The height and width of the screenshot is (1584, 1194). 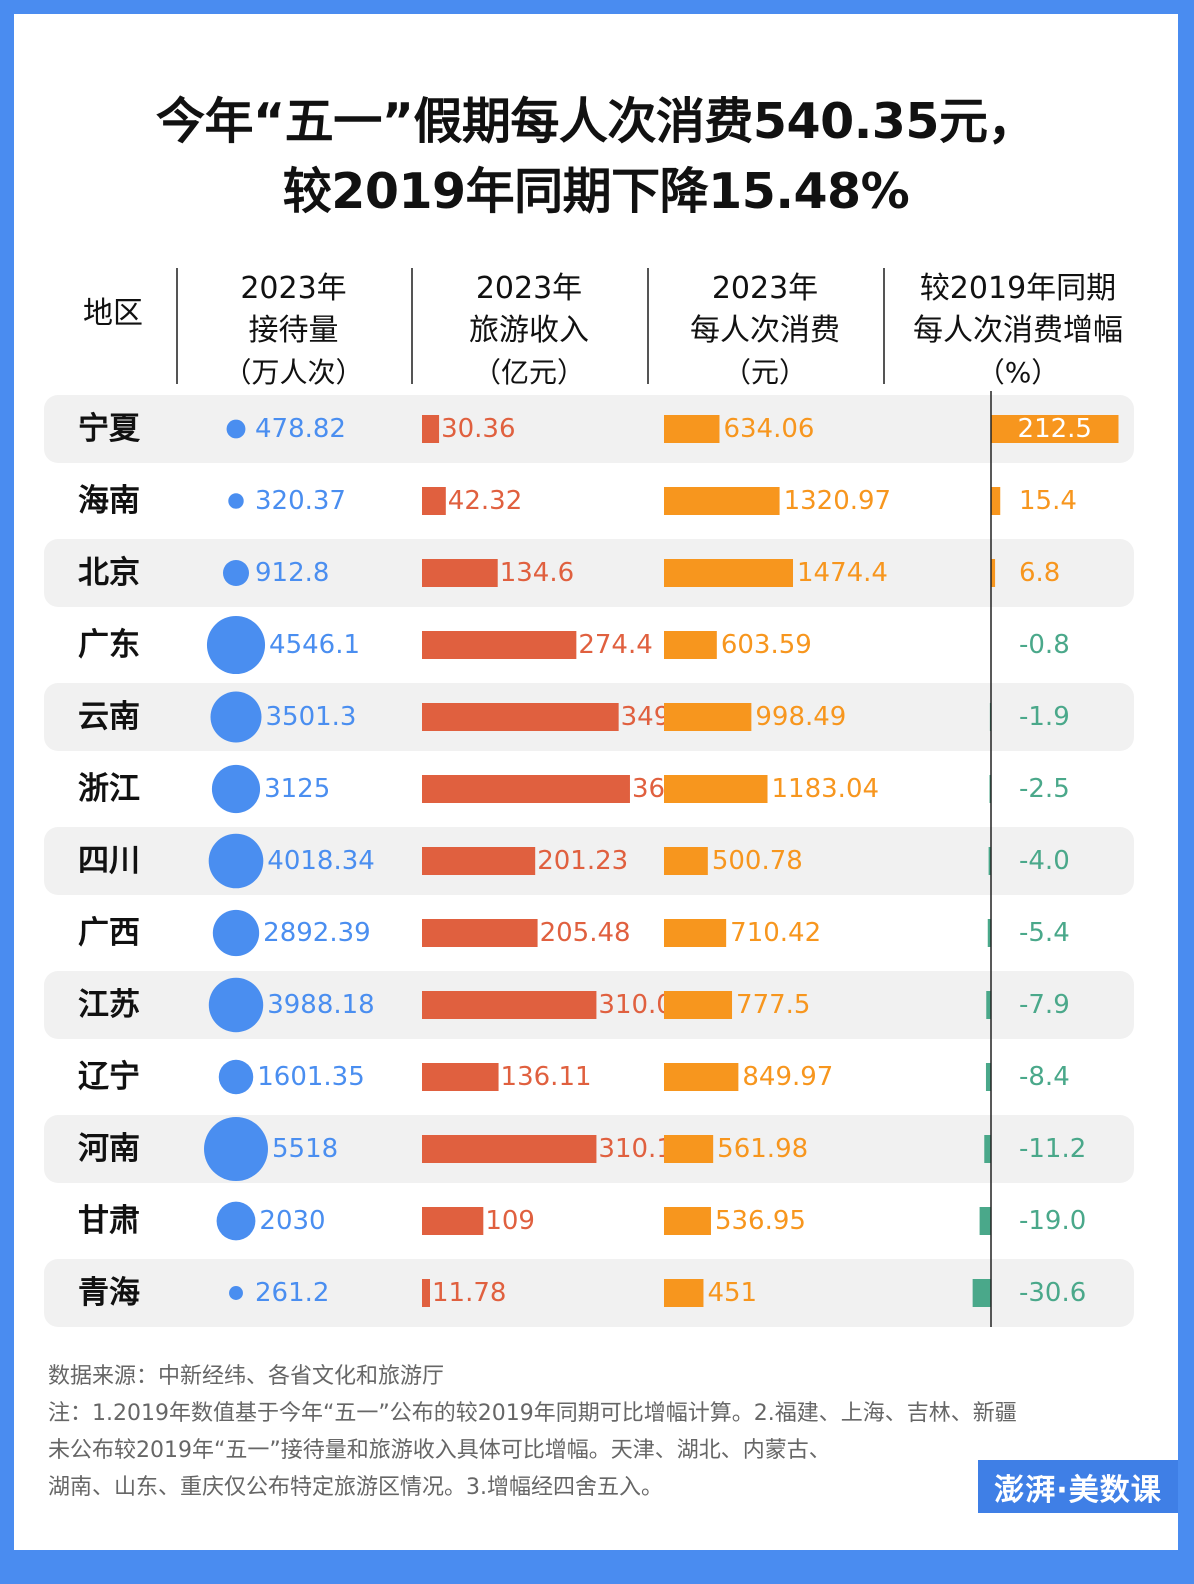 I want to click on per-capita-value: 603.59, so click(x=766, y=645).